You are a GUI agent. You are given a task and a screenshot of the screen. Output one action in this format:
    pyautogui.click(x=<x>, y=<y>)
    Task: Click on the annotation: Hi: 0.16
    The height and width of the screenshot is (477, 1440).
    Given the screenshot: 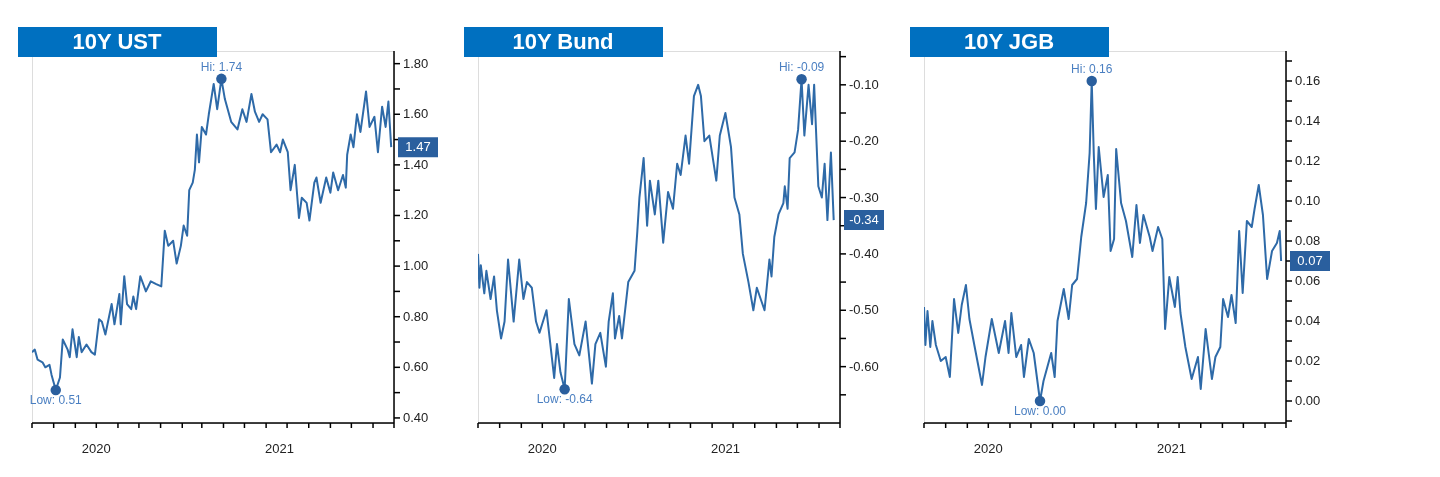 What is the action you would take?
    pyautogui.click(x=1092, y=69)
    